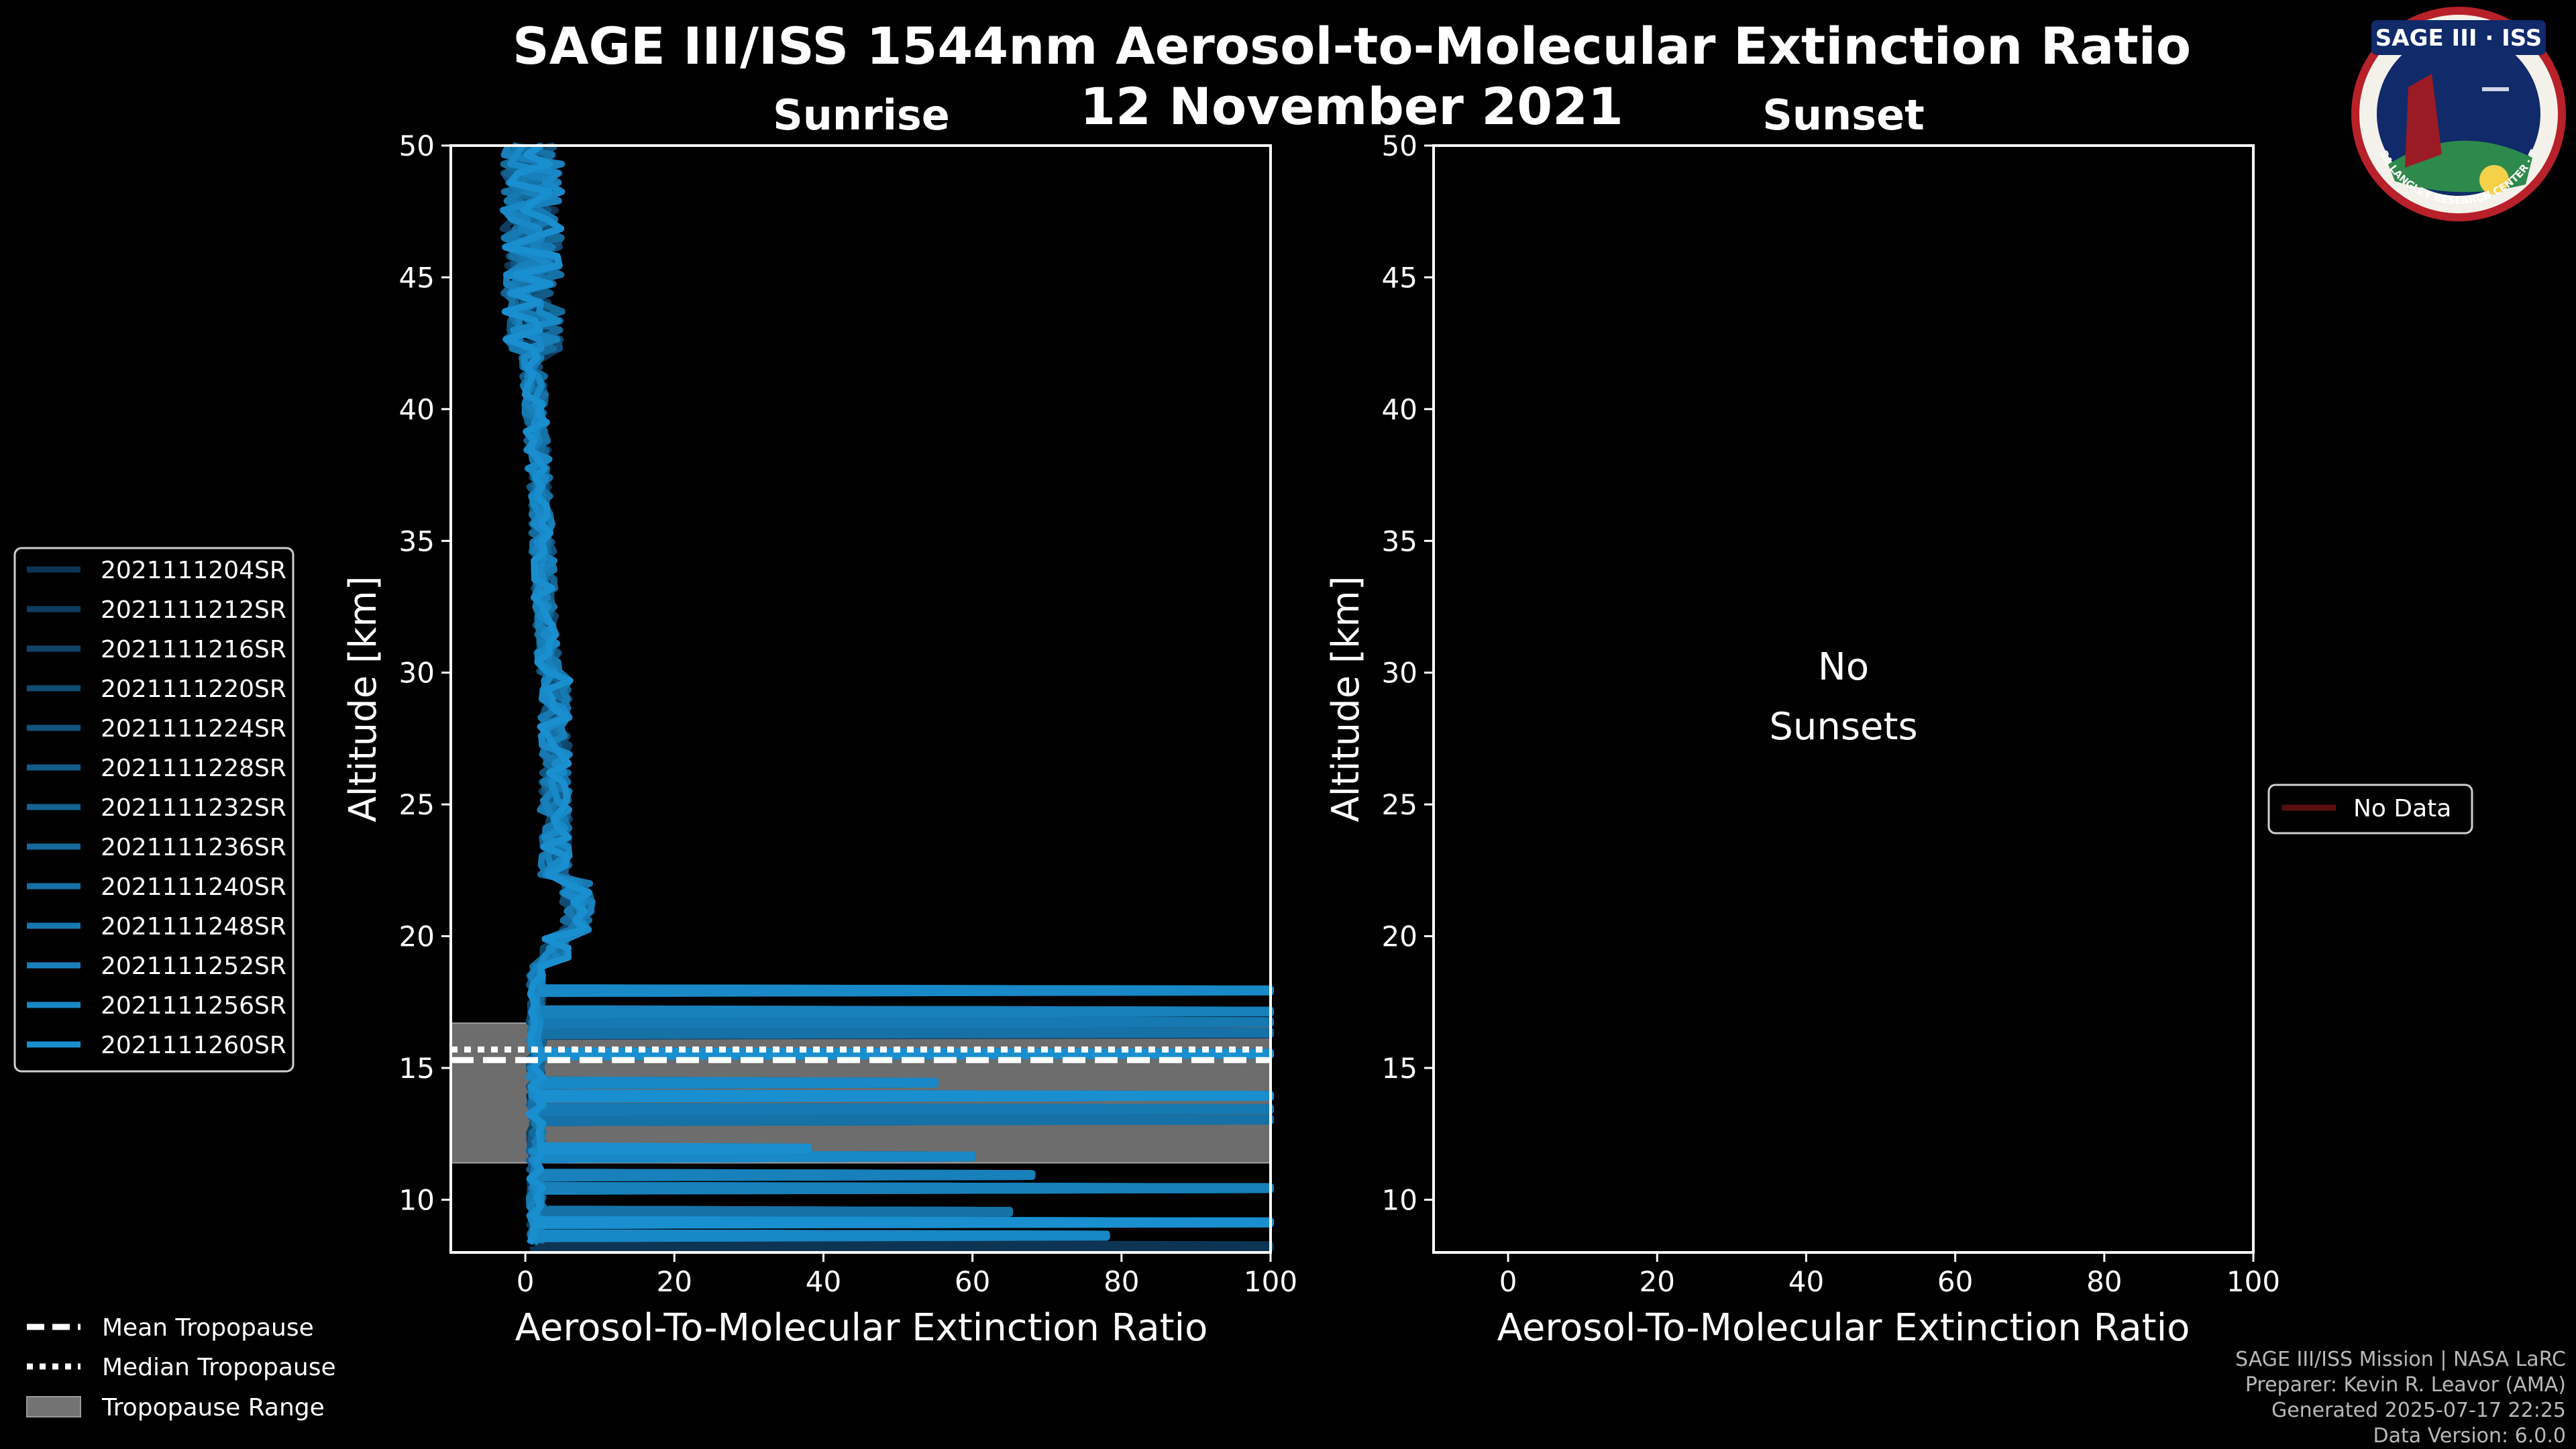 The height and width of the screenshot is (1449, 2576). Describe the element at coordinates (2469, 1436) in the screenshot. I see `footer-line-4: Data Version: 6.0.0` at that location.